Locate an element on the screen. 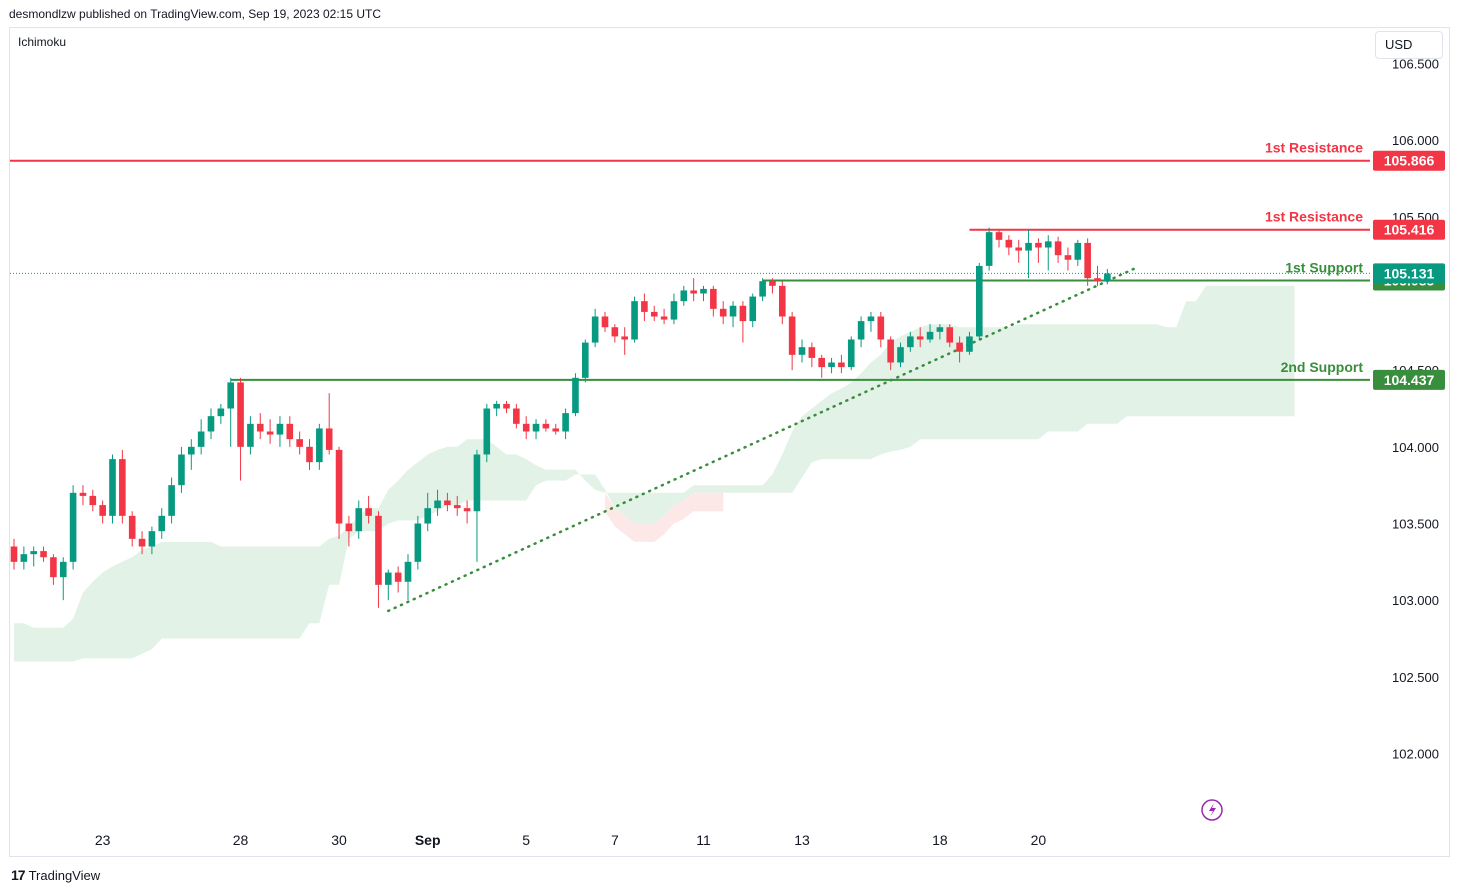  footer-brand: 17 TradingView is located at coordinates (55, 875).